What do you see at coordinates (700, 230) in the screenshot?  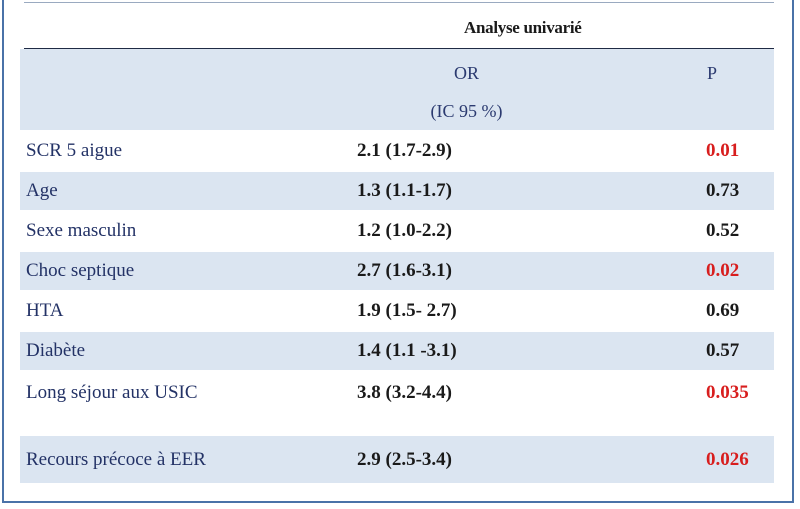 I see `row-p: 0.52` at bounding box center [700, 230].